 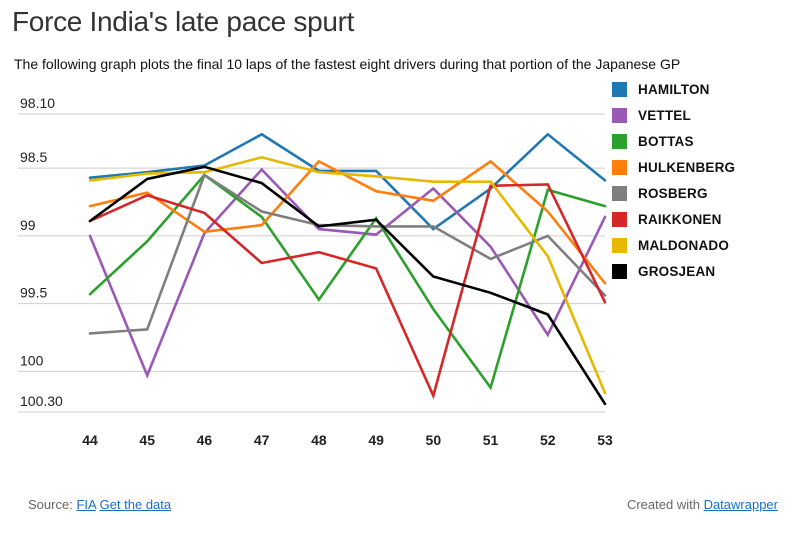 I want to click on legend-item-hulkenberg: HULKENBERG, so click(x=673, y=167).